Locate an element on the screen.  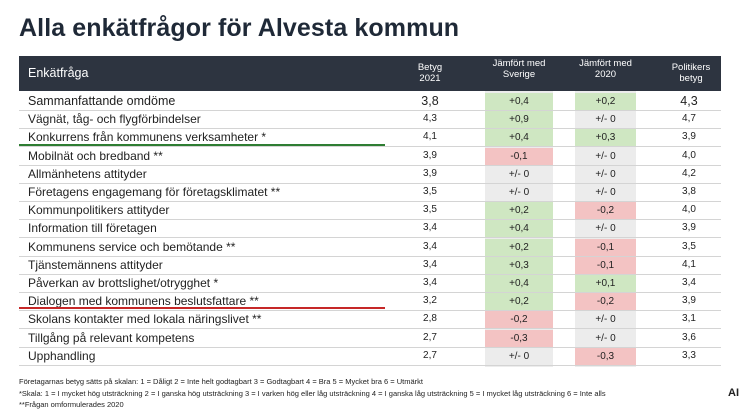
header-vs-sweden: Jämfört med Sverige is located at coordinates (519, 69).